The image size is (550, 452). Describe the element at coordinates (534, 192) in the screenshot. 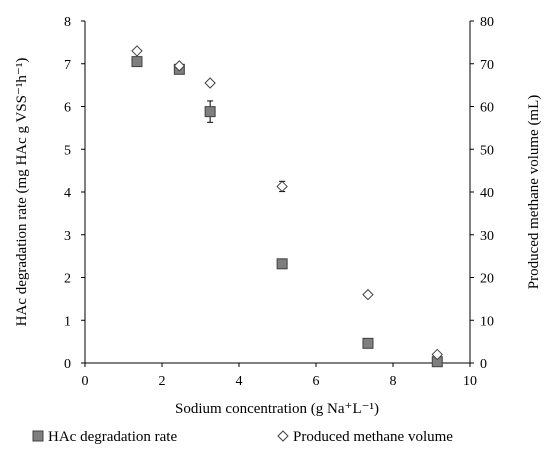

I see `y-axis-right-title: Produced methane volume (mL)` at that location.